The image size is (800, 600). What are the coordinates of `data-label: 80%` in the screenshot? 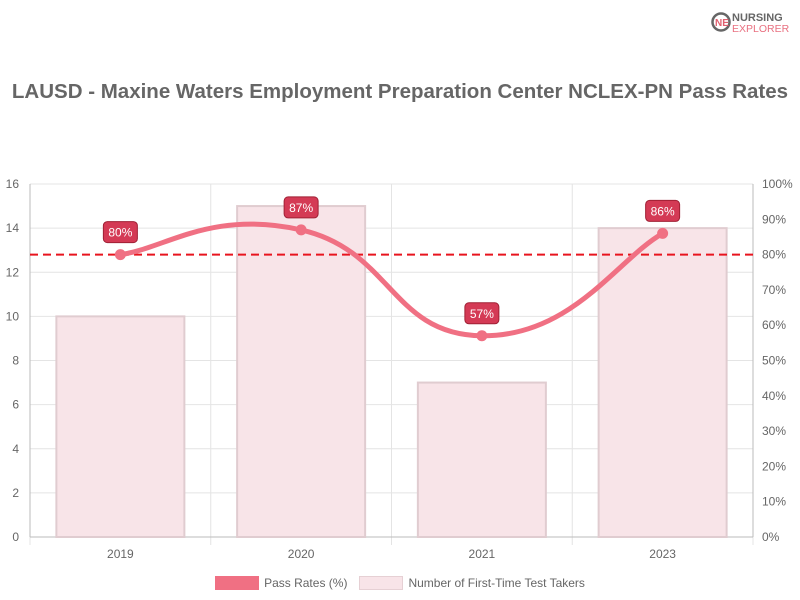 It's located at (120, 233).